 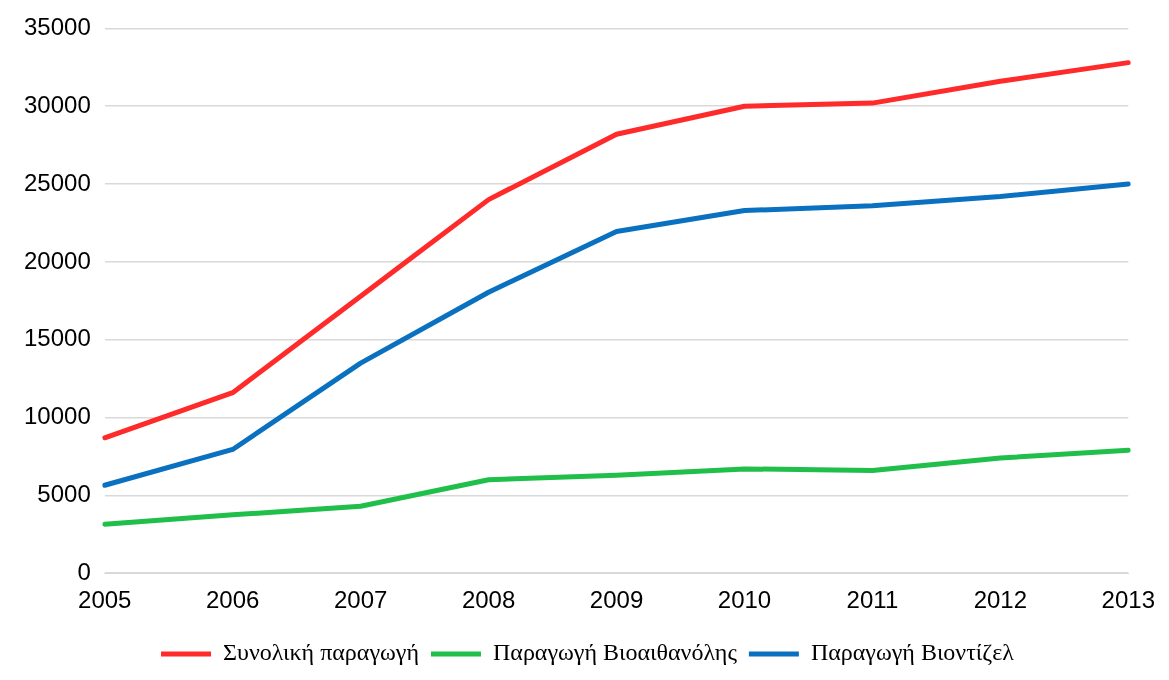 What do you see at coordinates (360, 600) in the screenshot?
I see `x-tick-label: 2007` at bounding box center [360, 600].